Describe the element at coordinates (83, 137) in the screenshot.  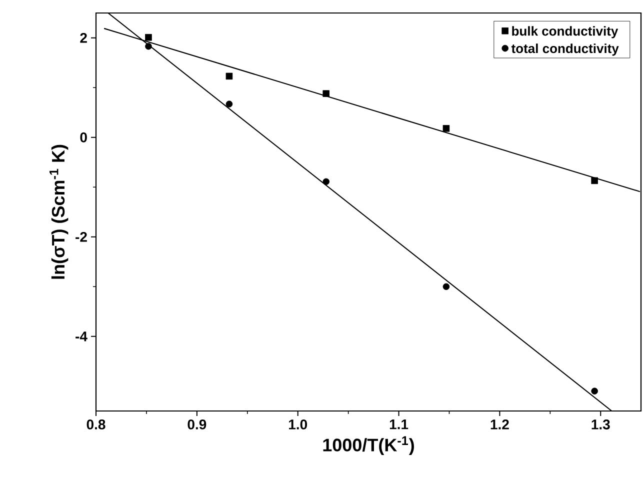
I see `y-tick-label: 0` at that location.